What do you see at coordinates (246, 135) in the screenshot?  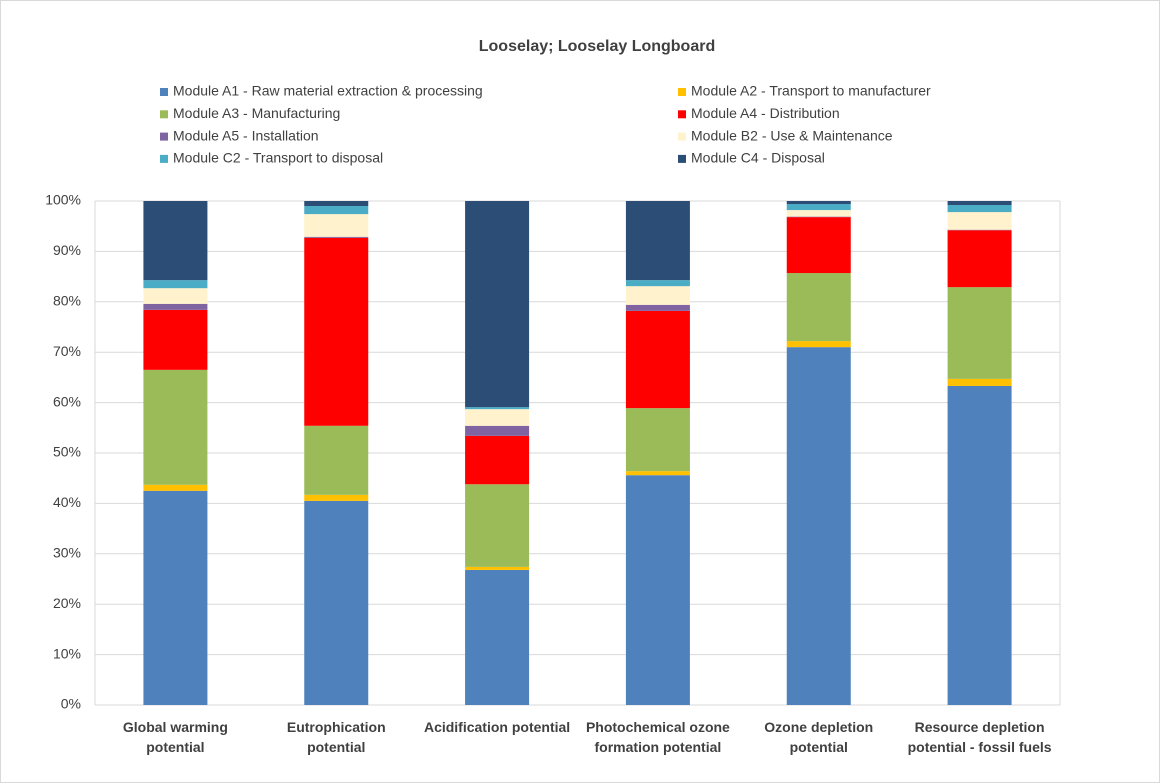 I see `legend-label: Module A5 - Installation` at bounding box center [246, 135].